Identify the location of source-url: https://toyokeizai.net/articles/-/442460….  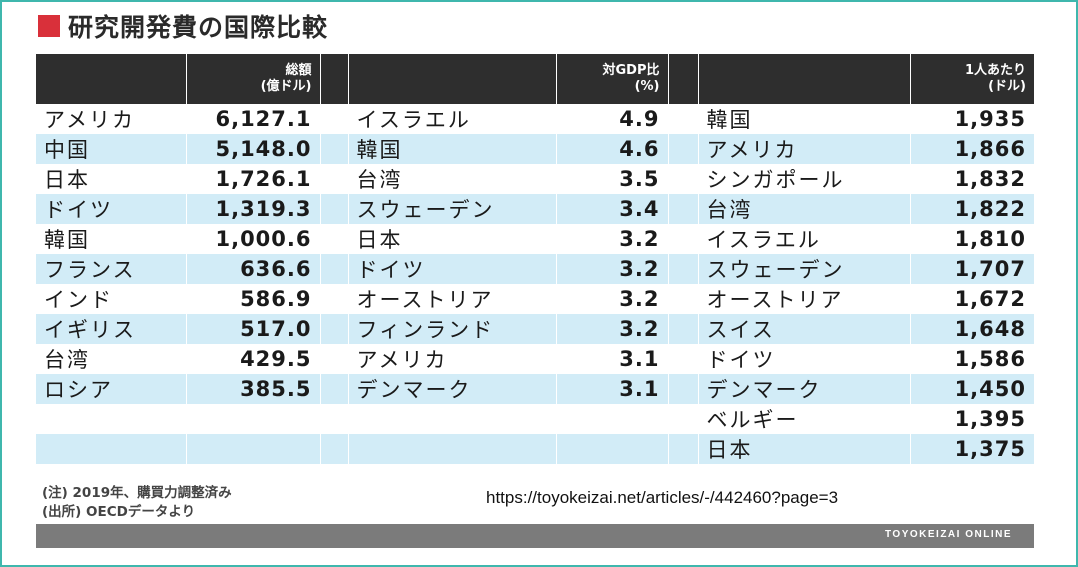
(662, 497).